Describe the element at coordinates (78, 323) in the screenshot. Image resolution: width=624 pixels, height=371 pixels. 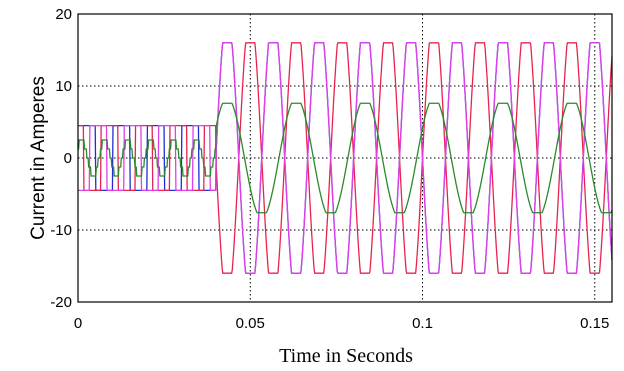
I see `x-tick-label: 0` at that location.